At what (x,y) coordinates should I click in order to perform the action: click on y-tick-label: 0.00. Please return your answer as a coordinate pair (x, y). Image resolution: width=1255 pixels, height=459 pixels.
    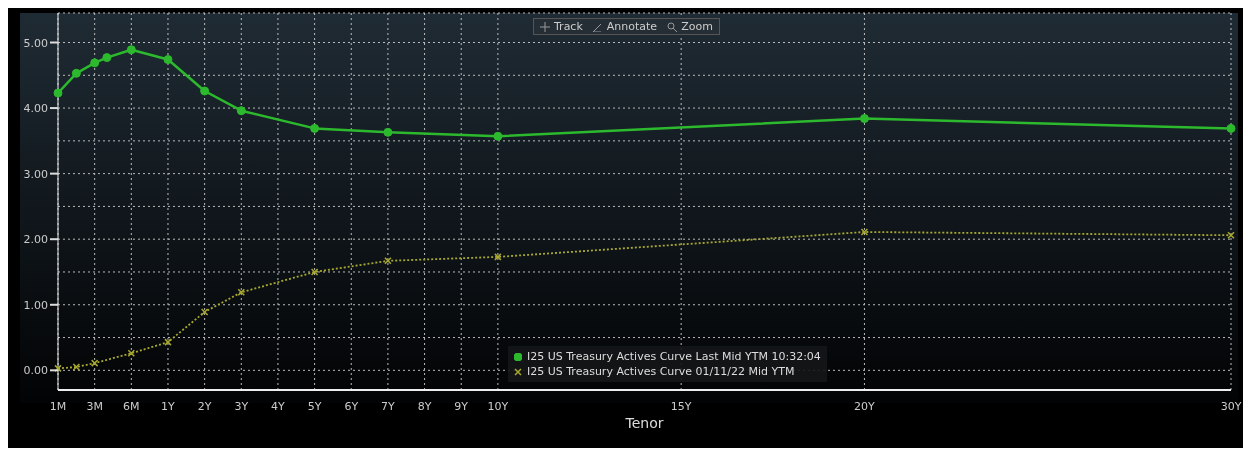
    Looking at the image, I should click on (35, 371).